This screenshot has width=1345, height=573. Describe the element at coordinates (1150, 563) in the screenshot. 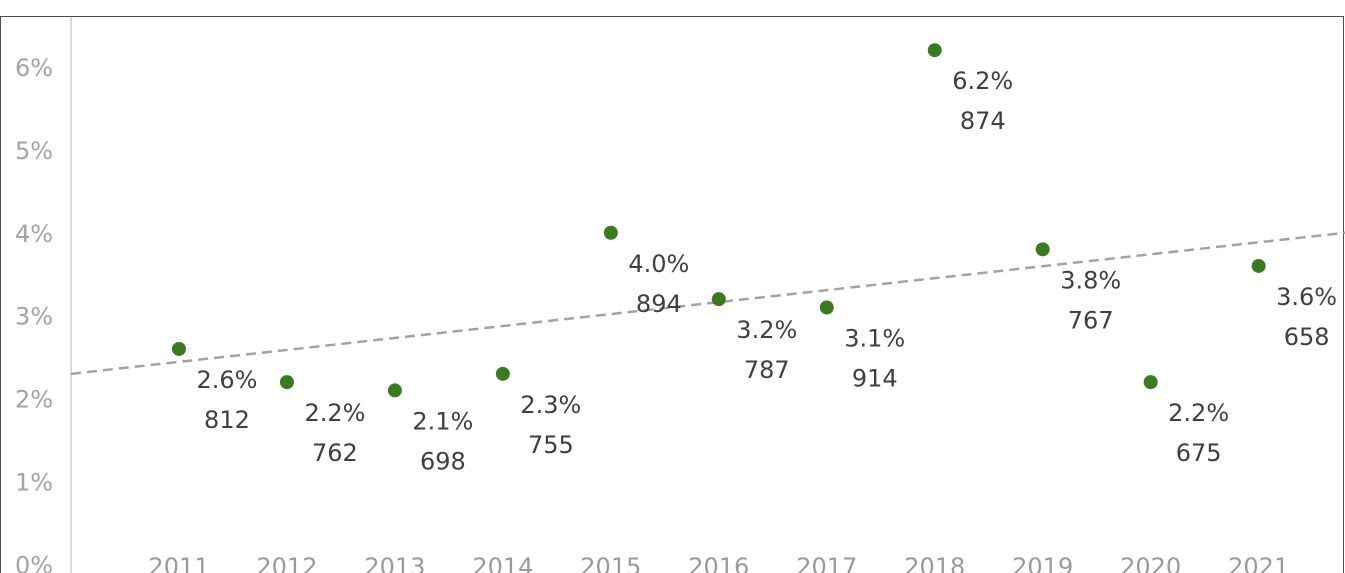

I see `x-tick-label: 2020` at that location.